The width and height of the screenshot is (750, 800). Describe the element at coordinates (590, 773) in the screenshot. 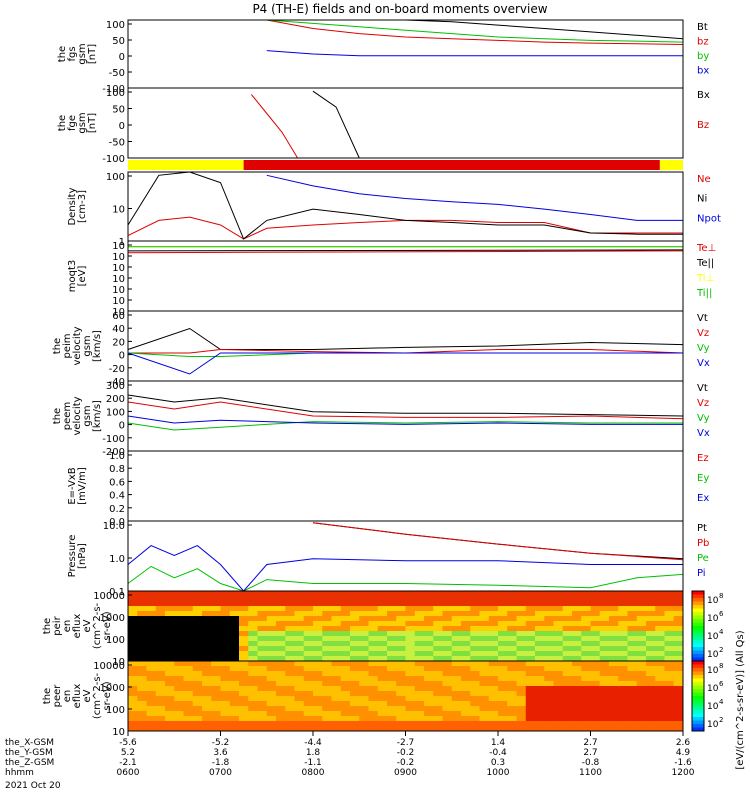

I see `time-axis-value: 1100` at that location.